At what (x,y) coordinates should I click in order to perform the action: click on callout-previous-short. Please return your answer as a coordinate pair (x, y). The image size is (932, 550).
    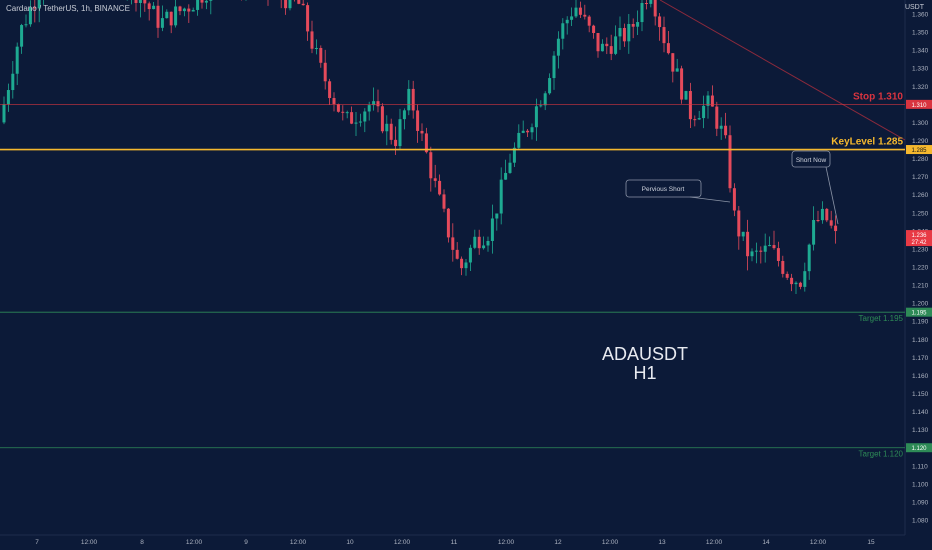
    Looking at the image, I should click on (663, 188).